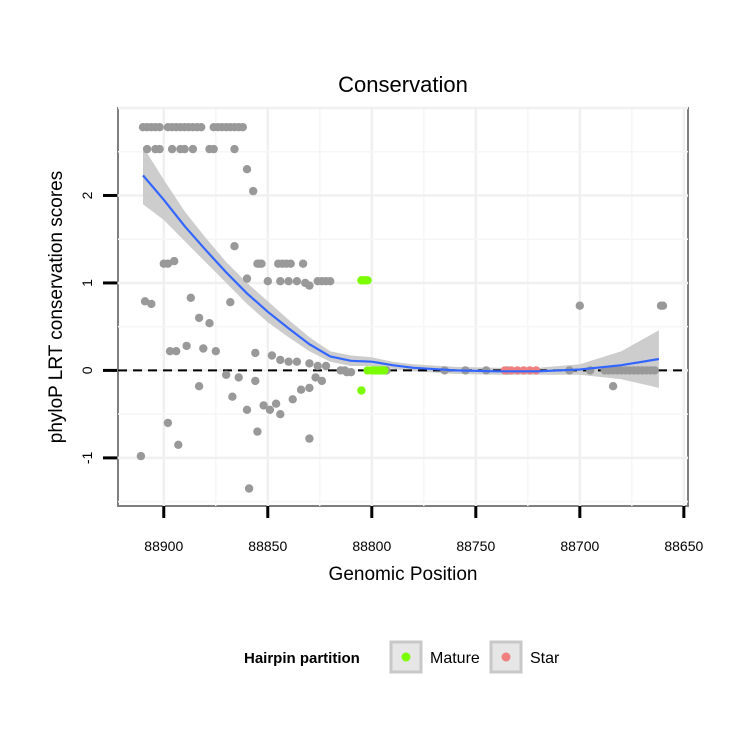 The image size is (750, 750). I want to click on legend-label-mature: Mature, so click(455, 658).